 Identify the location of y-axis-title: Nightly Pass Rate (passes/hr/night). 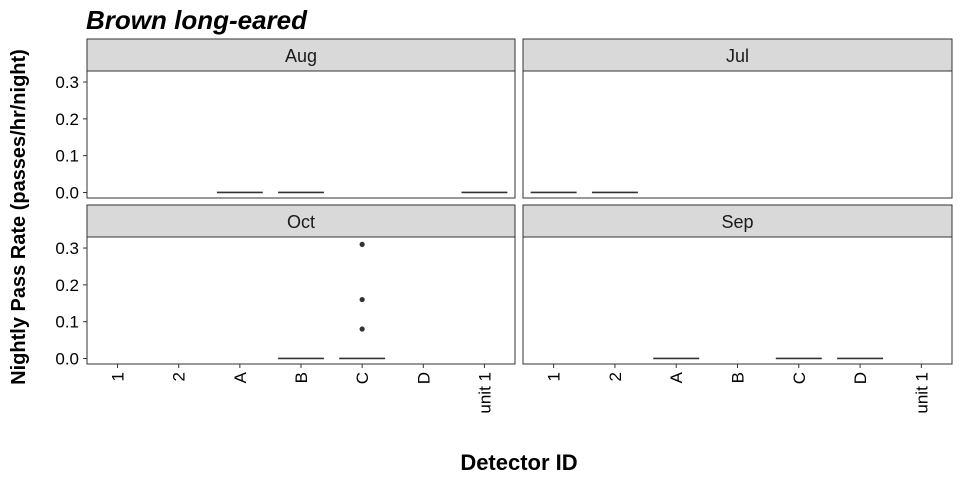
(19, 217).